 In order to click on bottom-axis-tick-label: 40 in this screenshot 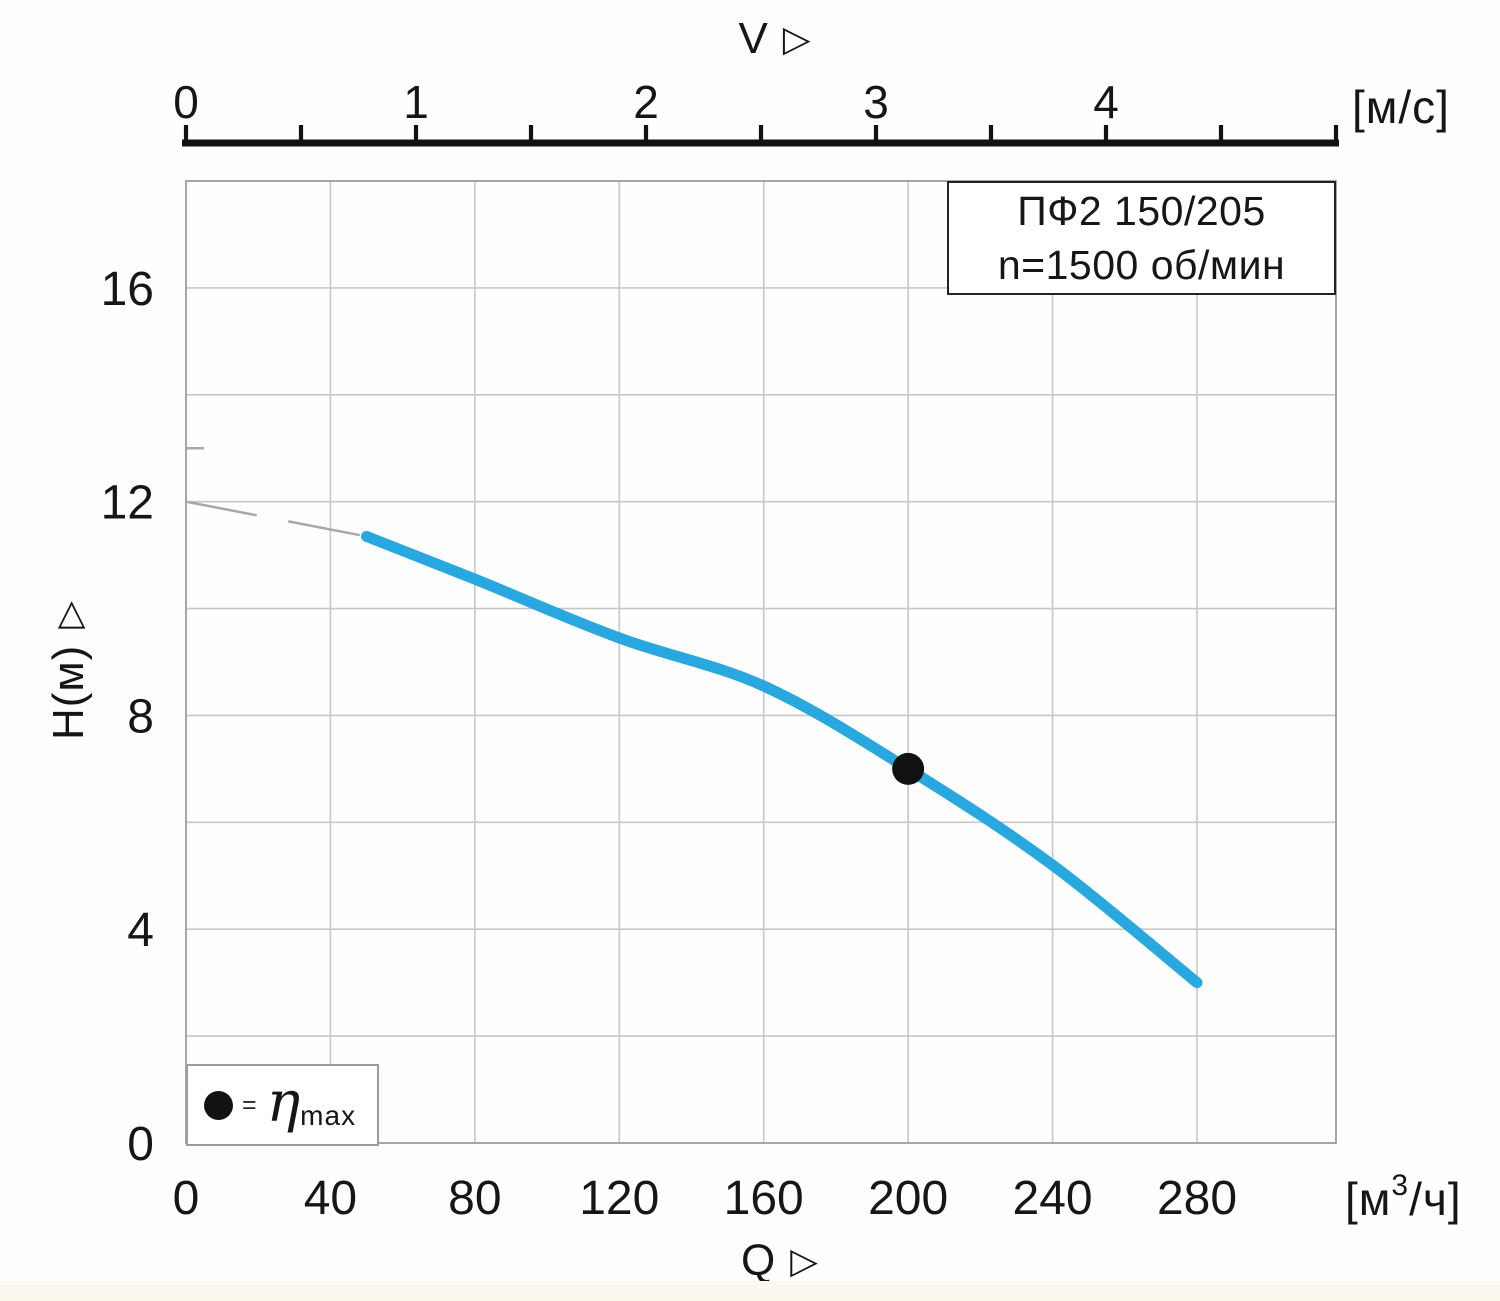, I will do `click(330, 1198)`.